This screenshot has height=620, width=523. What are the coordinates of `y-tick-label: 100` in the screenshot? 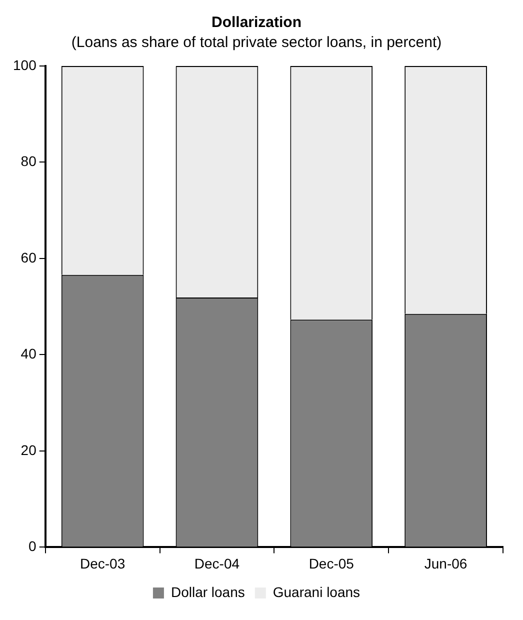 It's located at (25, 64).